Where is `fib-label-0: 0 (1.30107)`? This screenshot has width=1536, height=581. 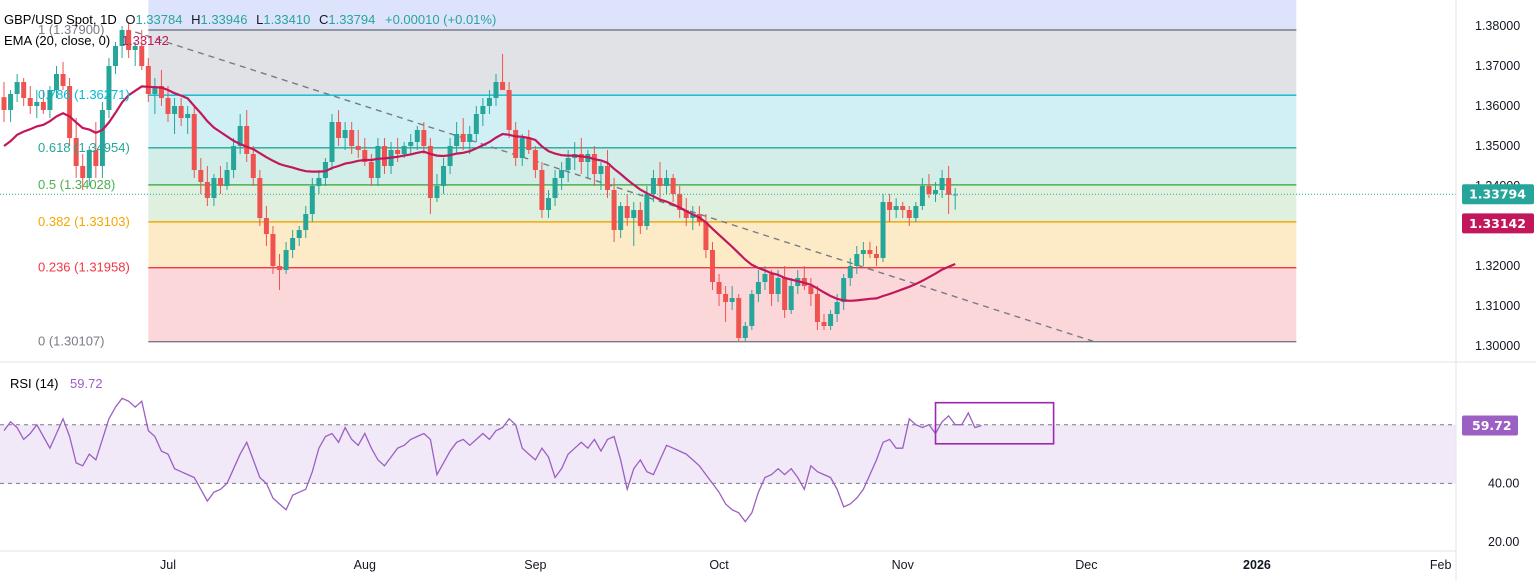
fib-label-0: 0 (1.30107) is located at coordinates (71, 341).